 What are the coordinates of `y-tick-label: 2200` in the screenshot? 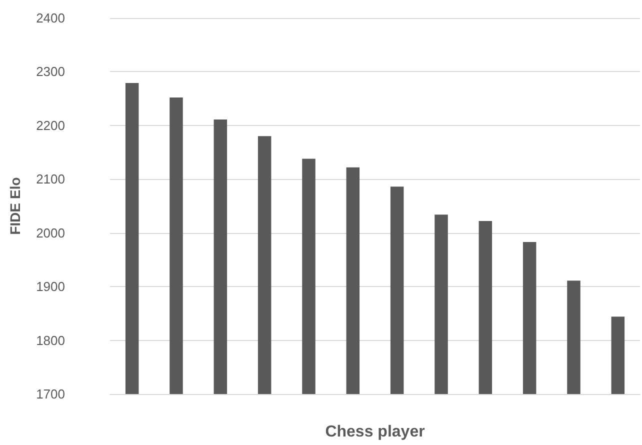 It's located at (50, 125).